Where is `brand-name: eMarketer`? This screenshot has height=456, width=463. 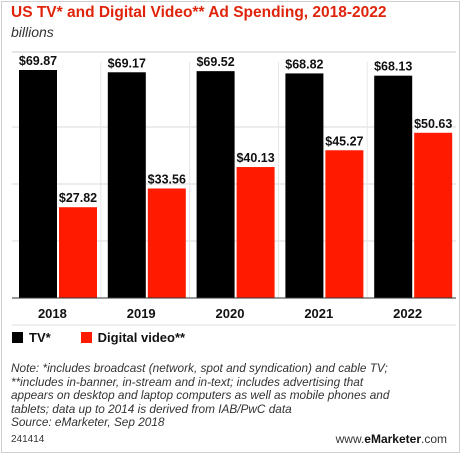 brand-name: eMarketer is located at coordinates (392, 439).